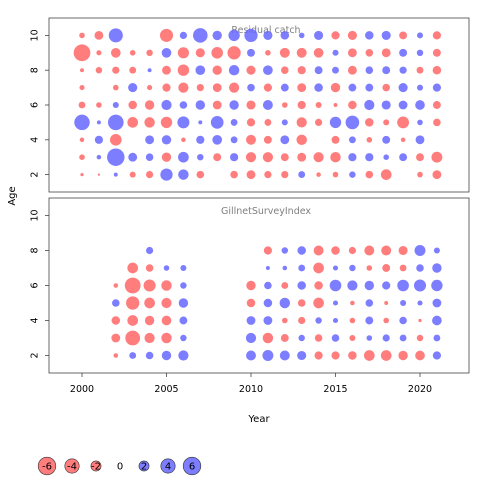 The image size is (480, 480). What do you see at coordinates (82, 389) in the screenshot?
I see `x-tick-label: 2000` at bounding box center [82, 389].